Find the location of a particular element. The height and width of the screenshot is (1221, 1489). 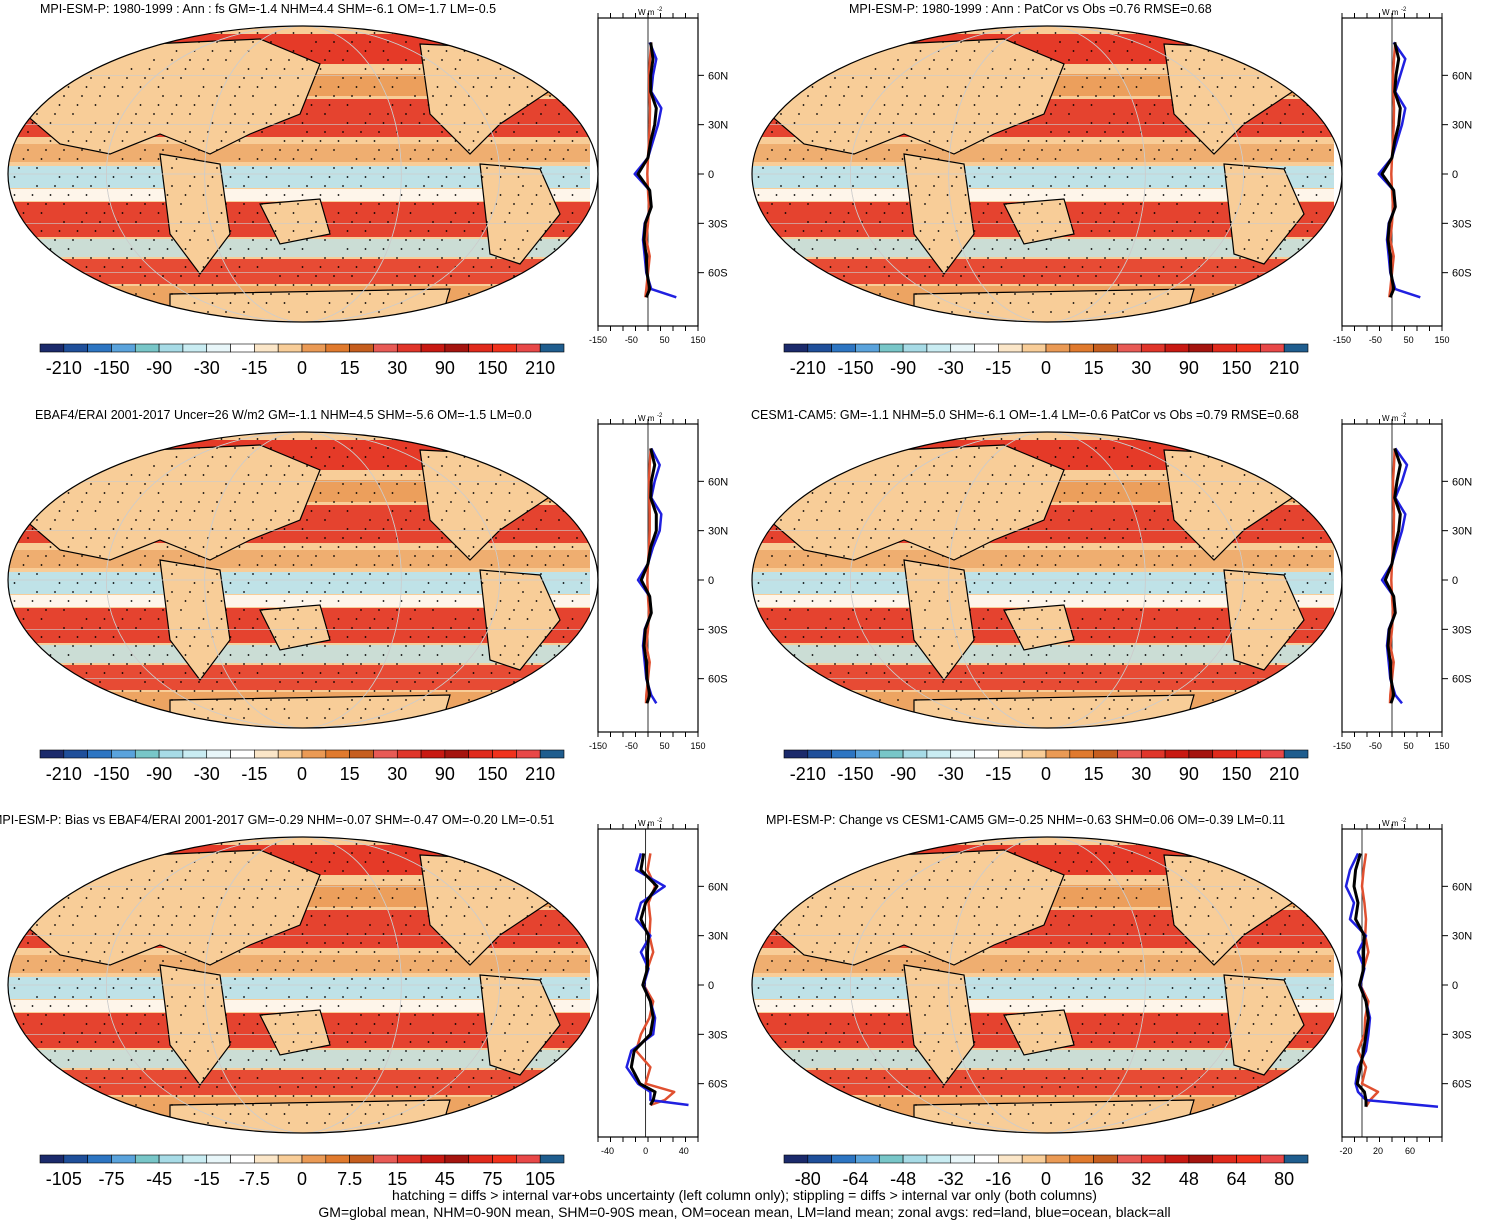

zonal-mean-plot: W m -2 60N 30N 0 30S 60S -40 0 40 is located at coordinates (662, 987).